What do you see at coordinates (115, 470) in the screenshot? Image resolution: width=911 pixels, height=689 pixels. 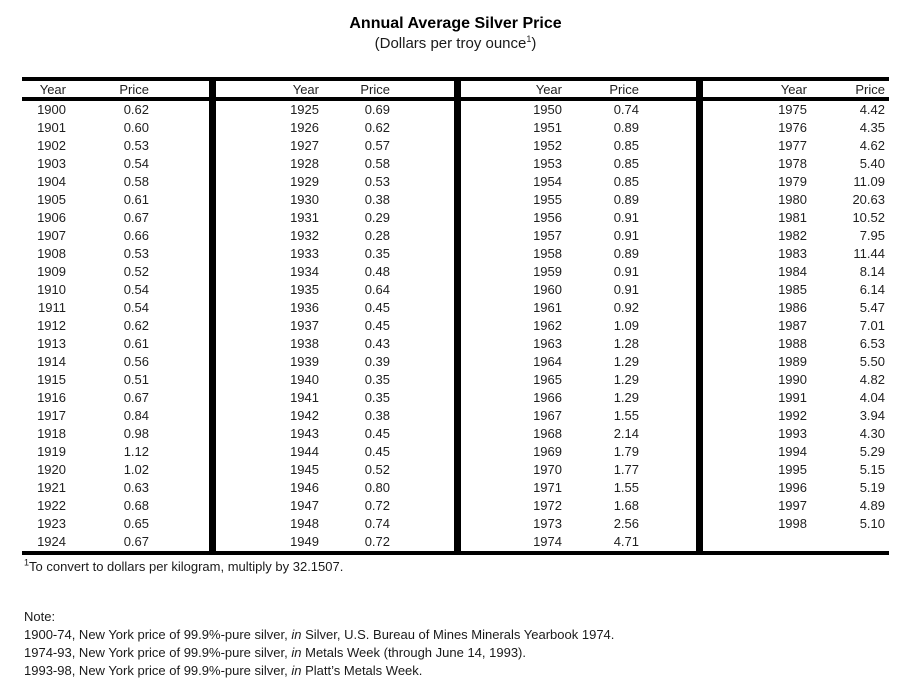 I see `table-row: 1920 1.02` at bounding box center [115, 470].